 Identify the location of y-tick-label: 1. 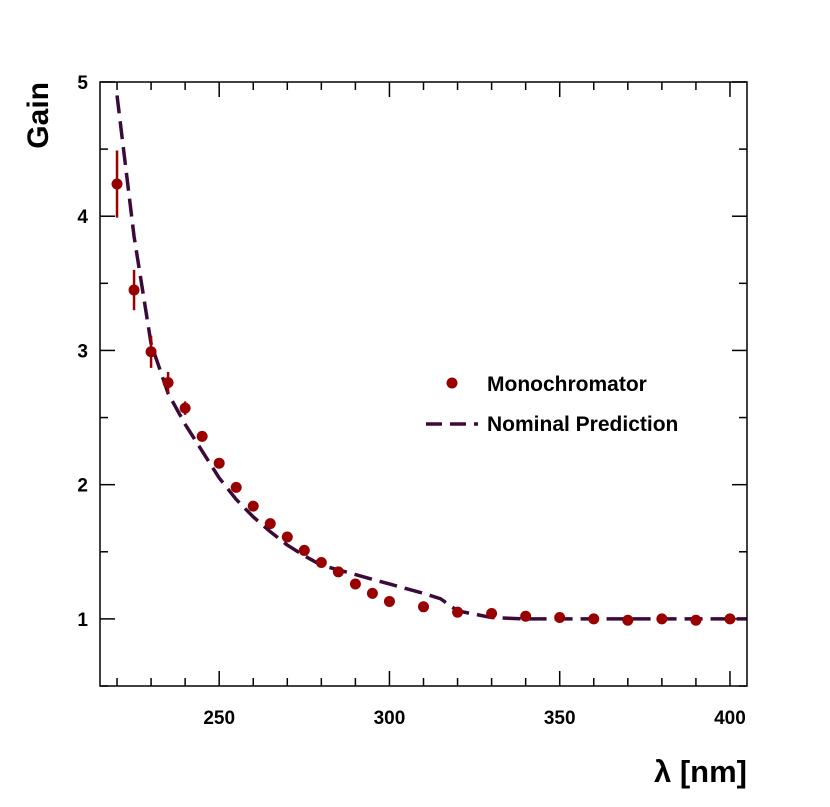
(82, 620).